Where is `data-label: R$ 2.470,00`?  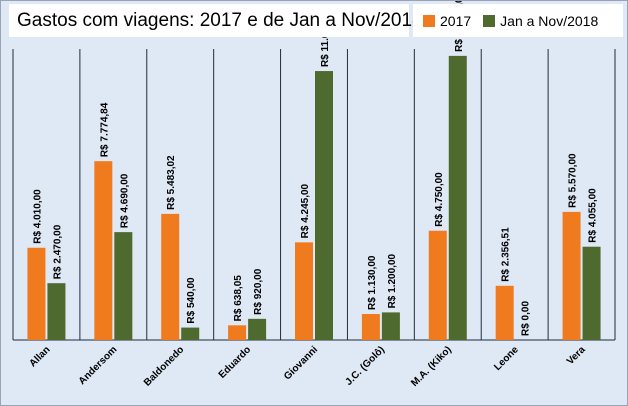 data-label: R$ 2.470,00 is located at coordinates (57, 251).